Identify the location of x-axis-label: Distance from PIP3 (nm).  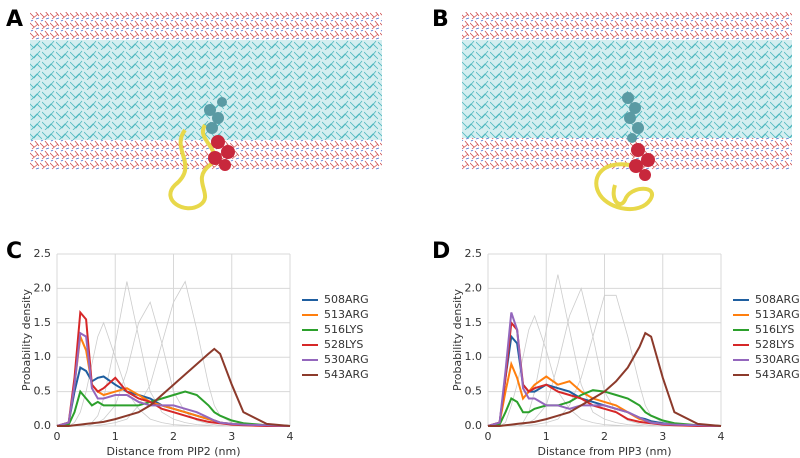
(605, 451).